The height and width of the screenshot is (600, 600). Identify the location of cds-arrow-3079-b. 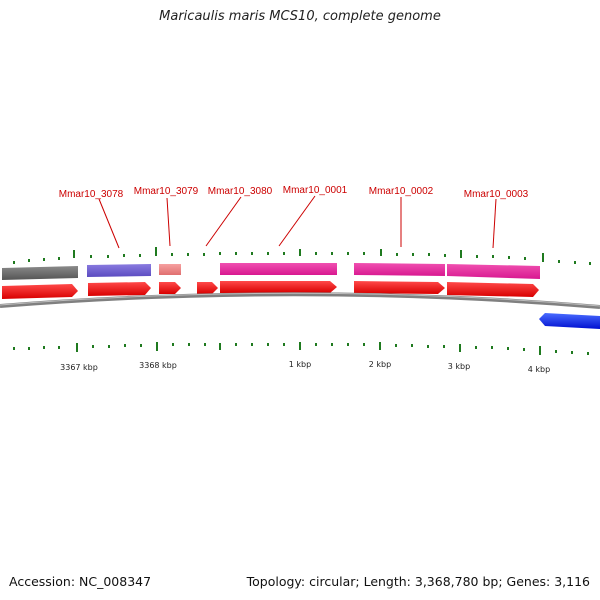
(170, 288).